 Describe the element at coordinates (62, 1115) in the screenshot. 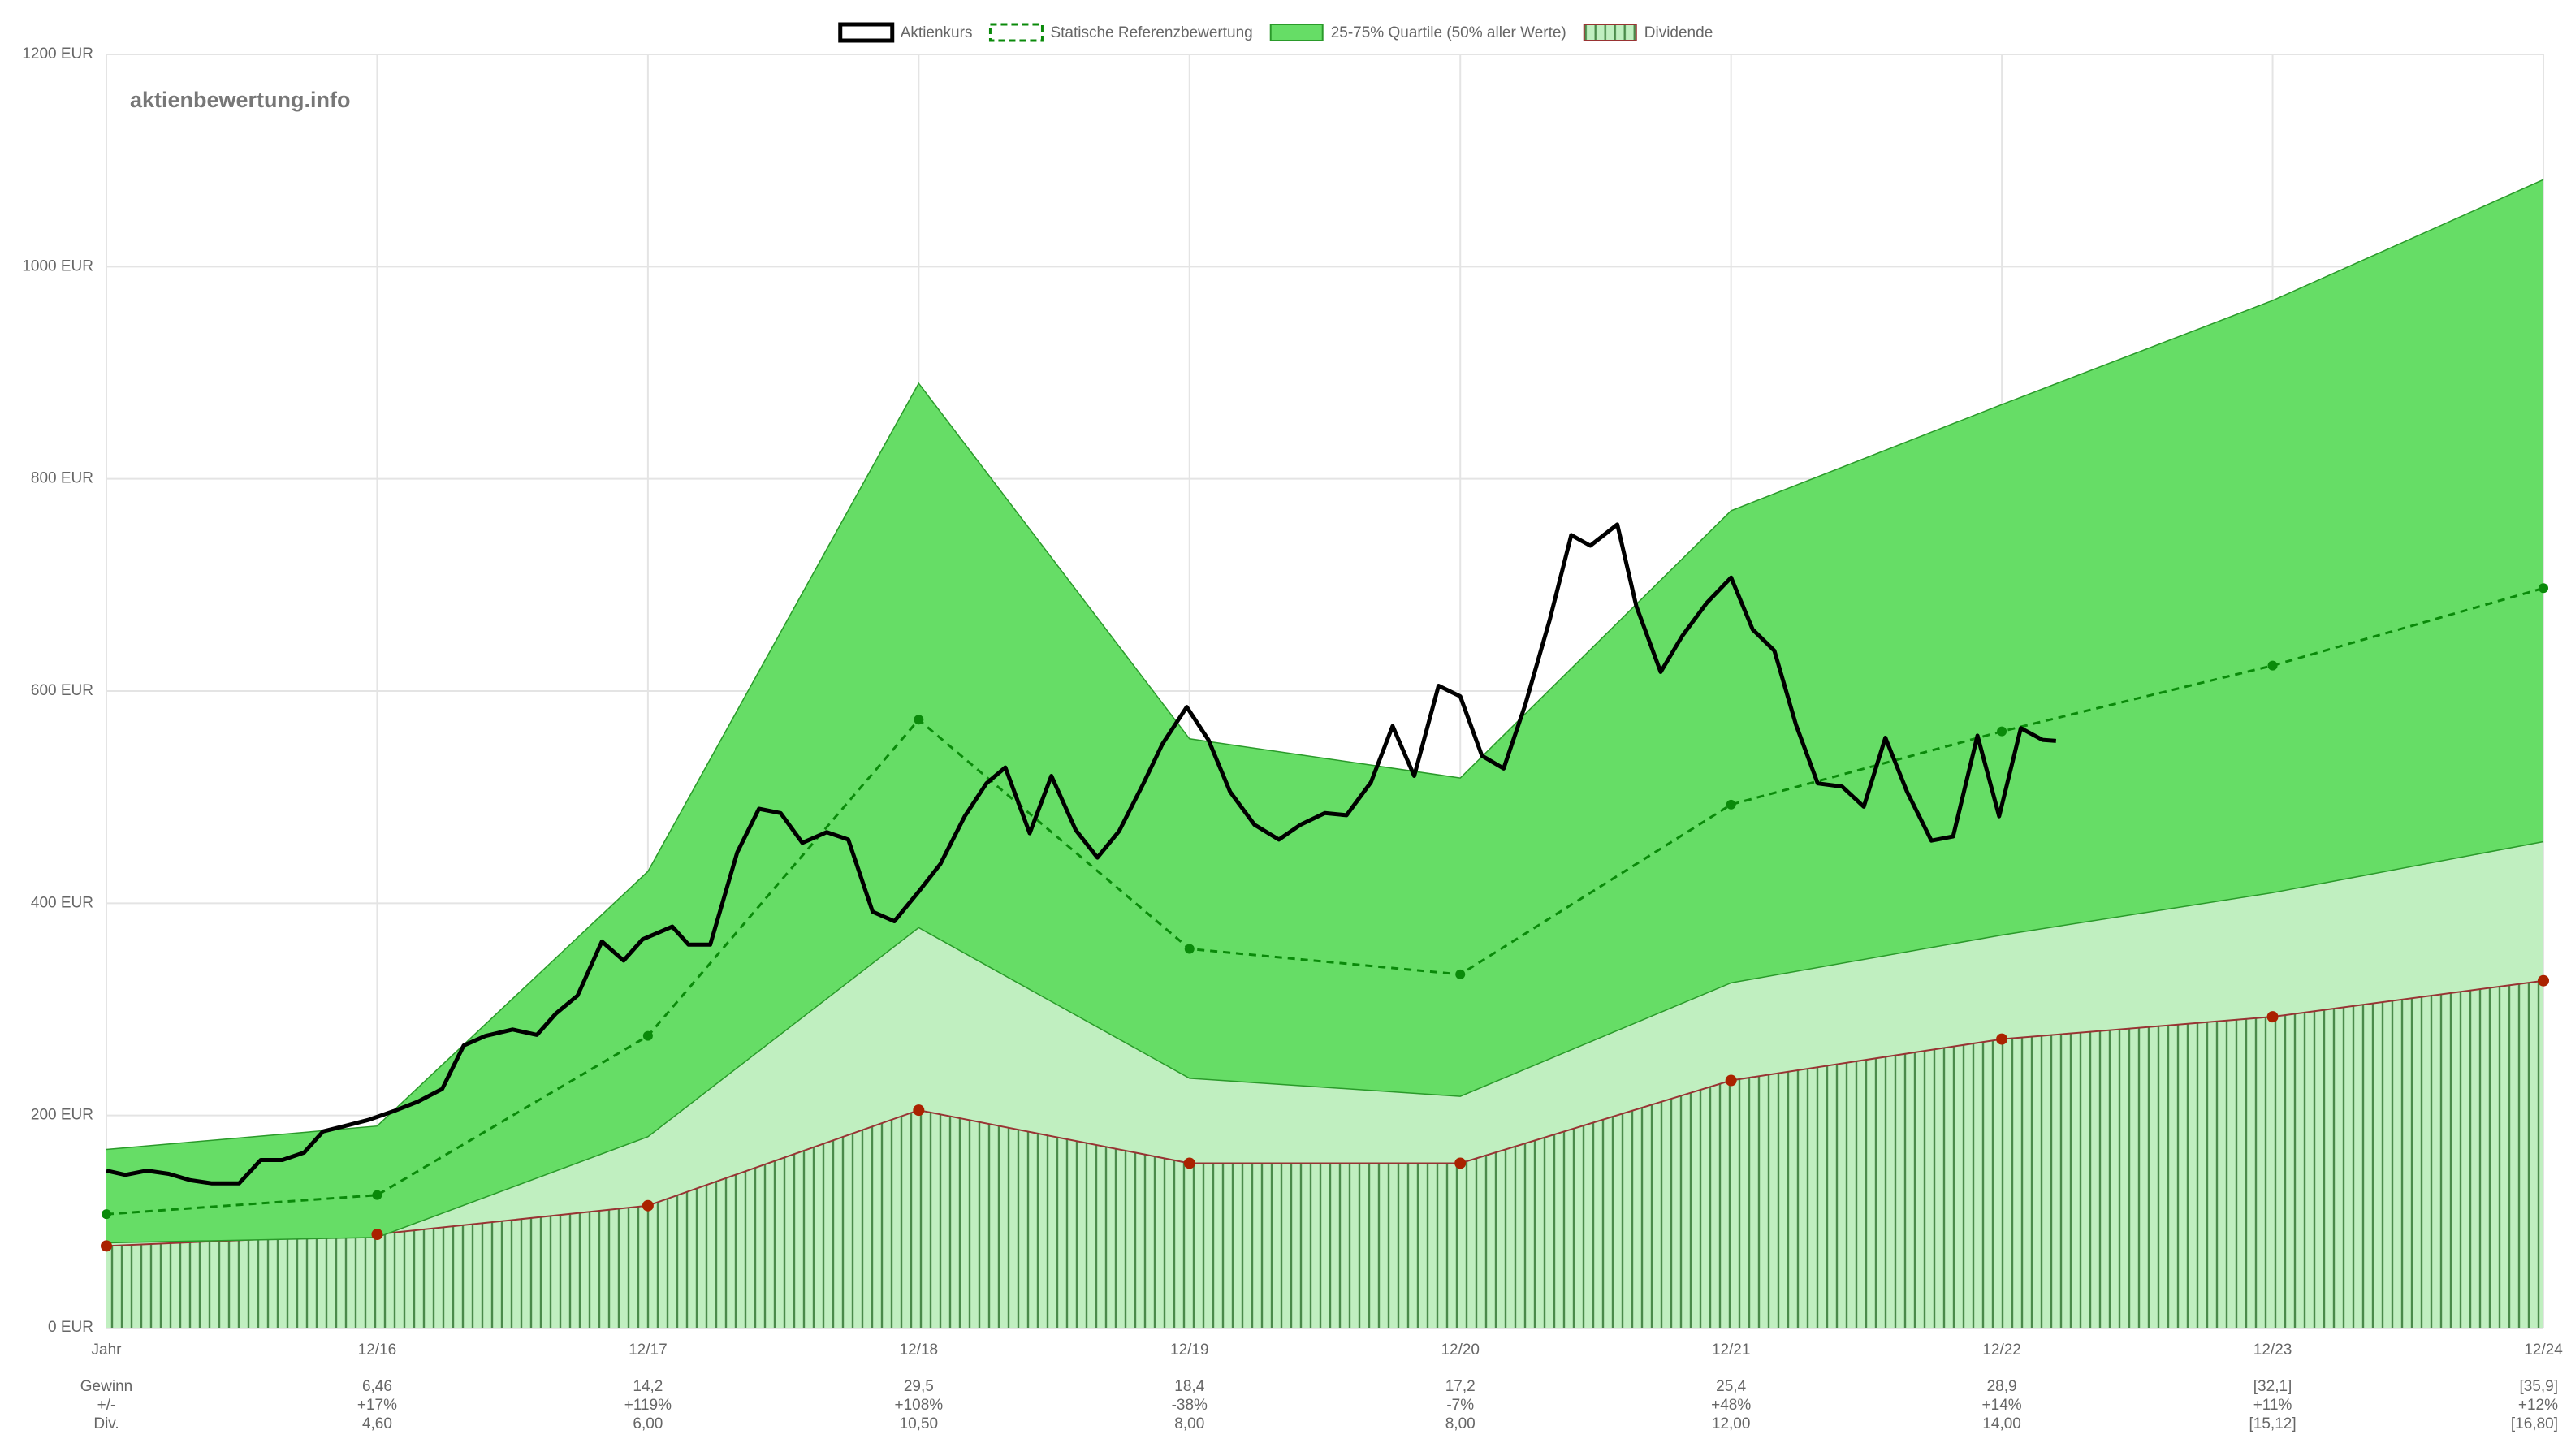

I see `y-tick-label: 200 EUR` at that location.